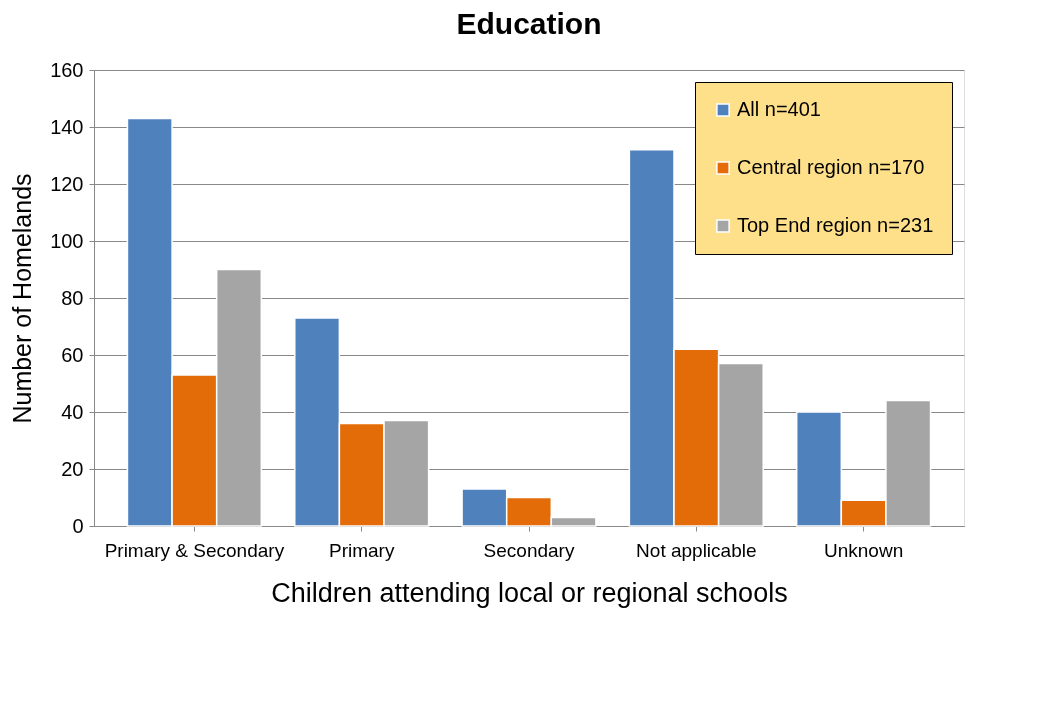  What do you see at coordinates (696, 550) in the screenshot?
I see `x-tick-label: Not applicable` at bounding box center [696, 550].